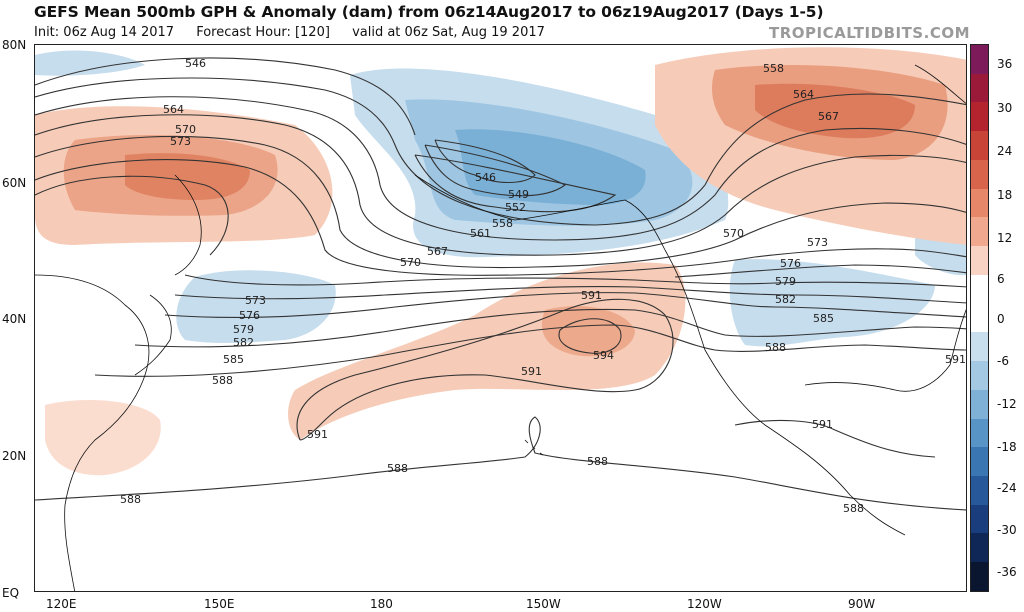  Describe the element at coordinates (534, 447) in the screenshot. I see `hawaii-islands` at that location.